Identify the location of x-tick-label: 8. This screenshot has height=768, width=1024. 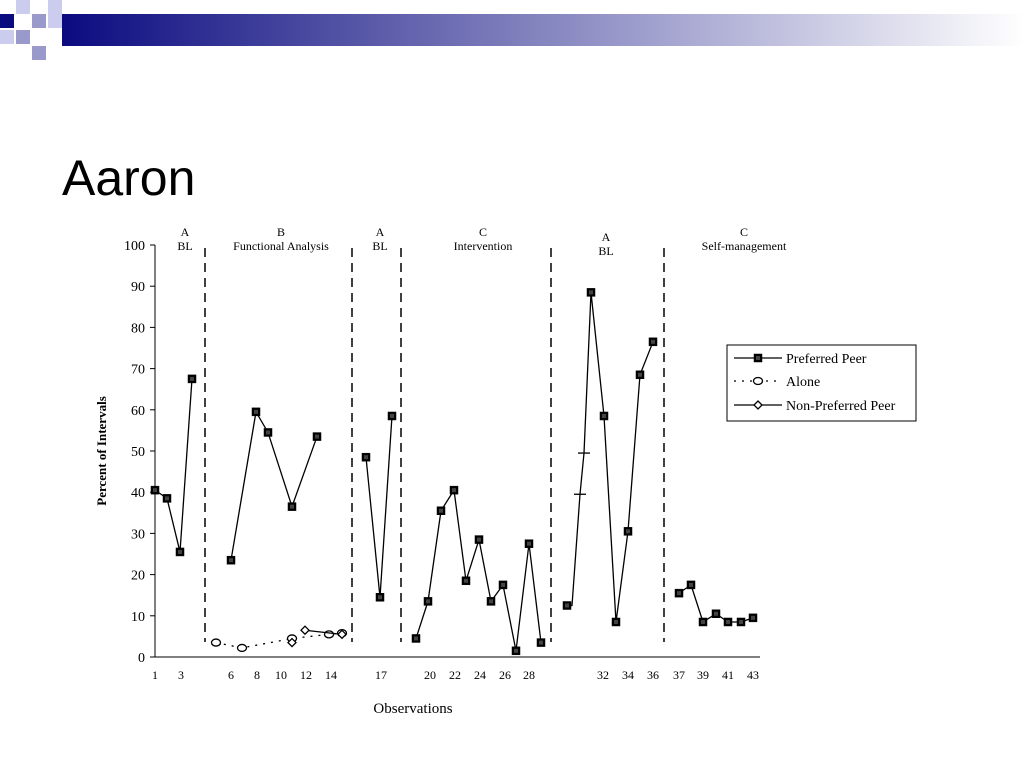
(257, 675).